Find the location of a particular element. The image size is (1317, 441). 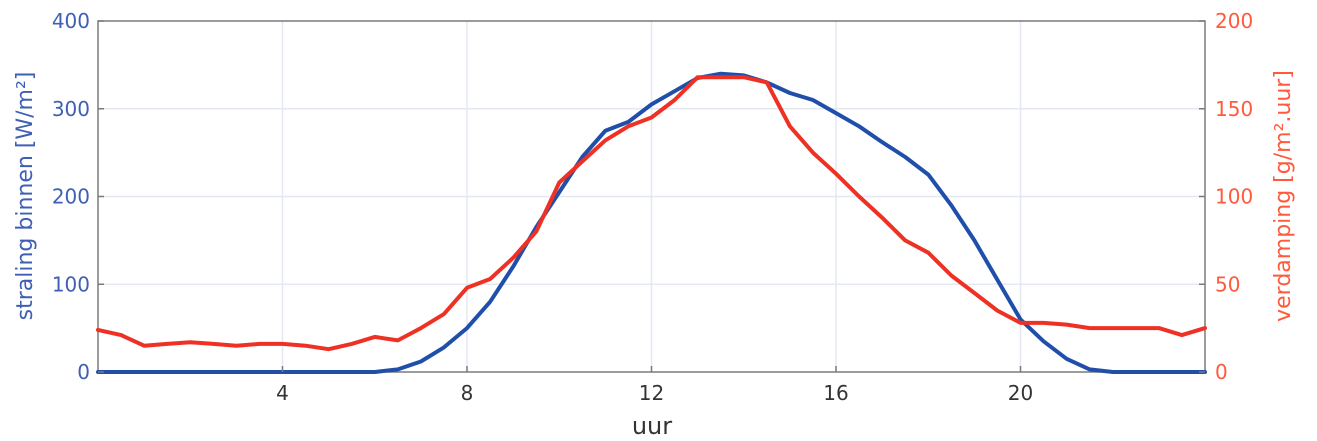

y-left-tick-label-100: 100 is located at coordinates (71, 284).